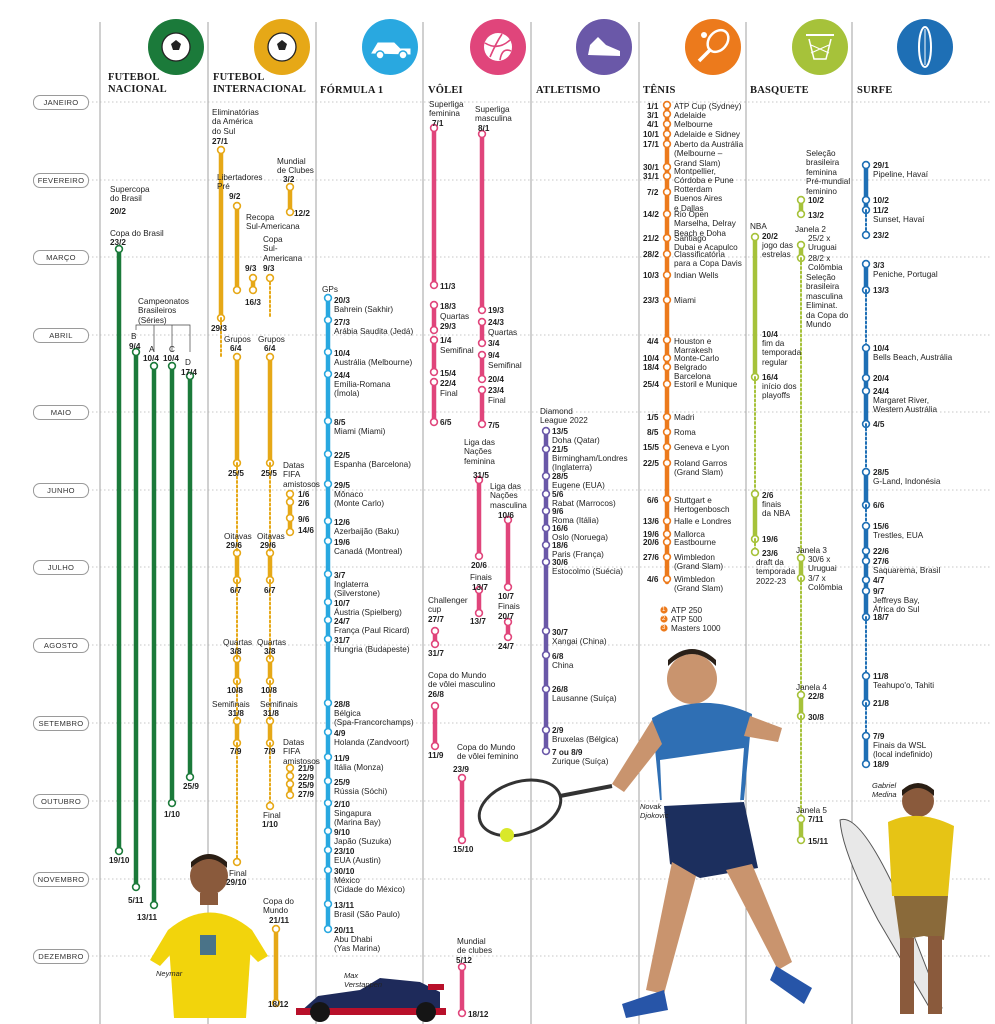  I want to click on event-label: Campeonatos Brasileiros (Séries), so click(163, 311).